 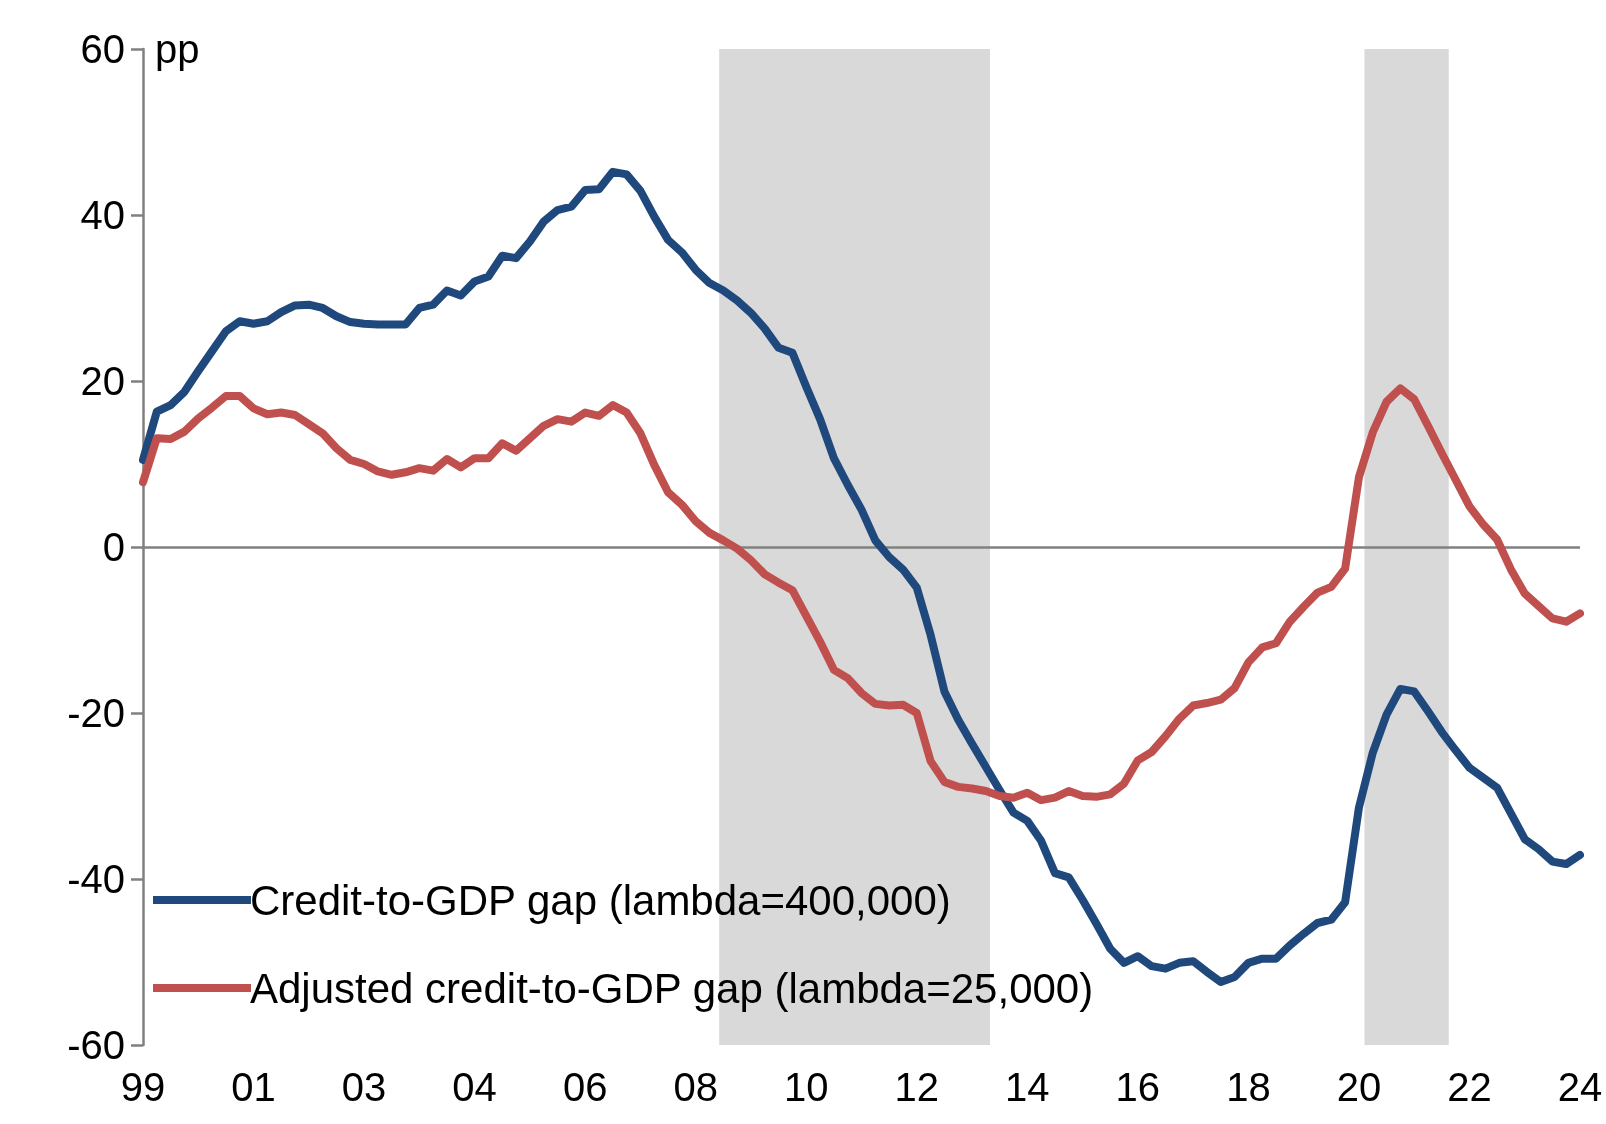 I want to click on x-tick-label: 24, so click(x=1580, y=1087).